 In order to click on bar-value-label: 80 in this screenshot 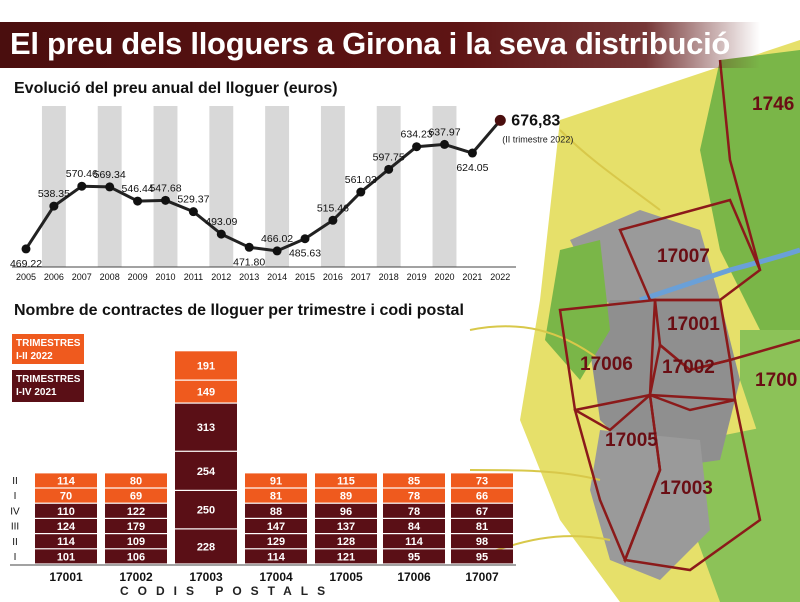, I will do `click(136, 481)`.